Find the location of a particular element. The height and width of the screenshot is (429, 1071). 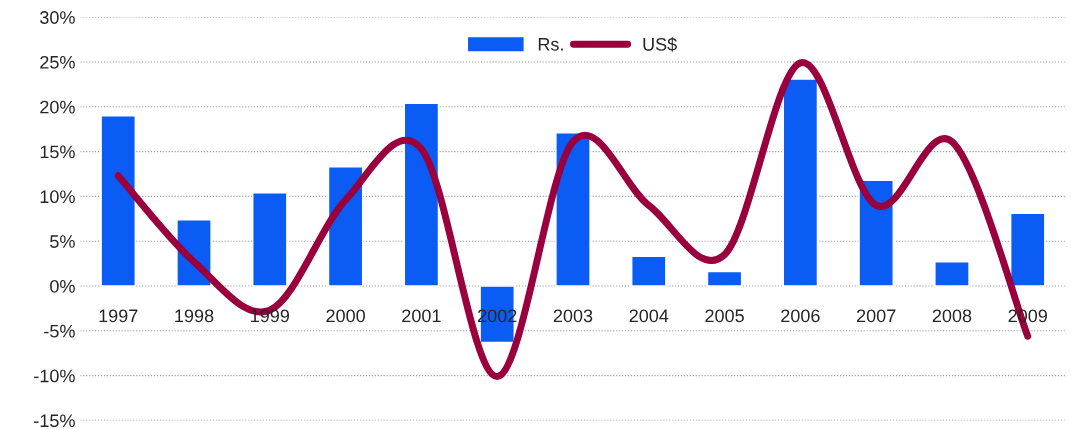

y-tick-label: -5% is located at coordinates (59, 331).